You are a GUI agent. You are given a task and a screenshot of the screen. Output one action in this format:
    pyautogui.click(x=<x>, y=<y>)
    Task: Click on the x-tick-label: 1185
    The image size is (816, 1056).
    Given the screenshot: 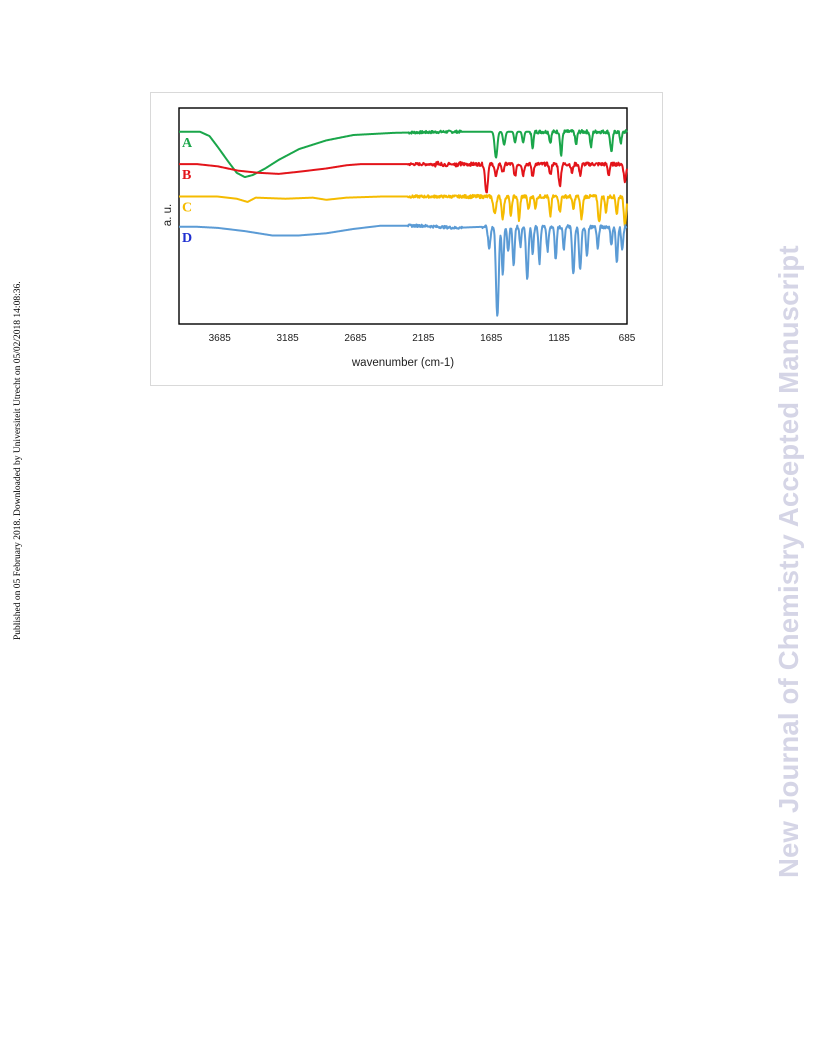 What is the action you would take?
    pyautogui.click(x=559, y=338)
    